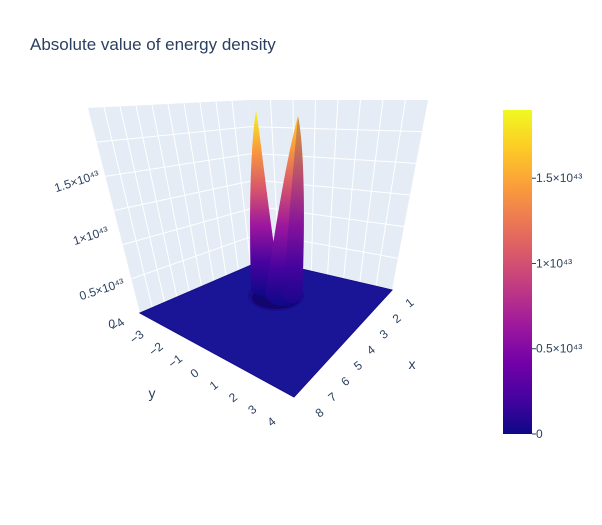 This screenshot has height=525, width=602. What do you see at coordinates (214, 385) in the screenshot?
I see `y-tick-label: 1` at bounding box center [214, 385].